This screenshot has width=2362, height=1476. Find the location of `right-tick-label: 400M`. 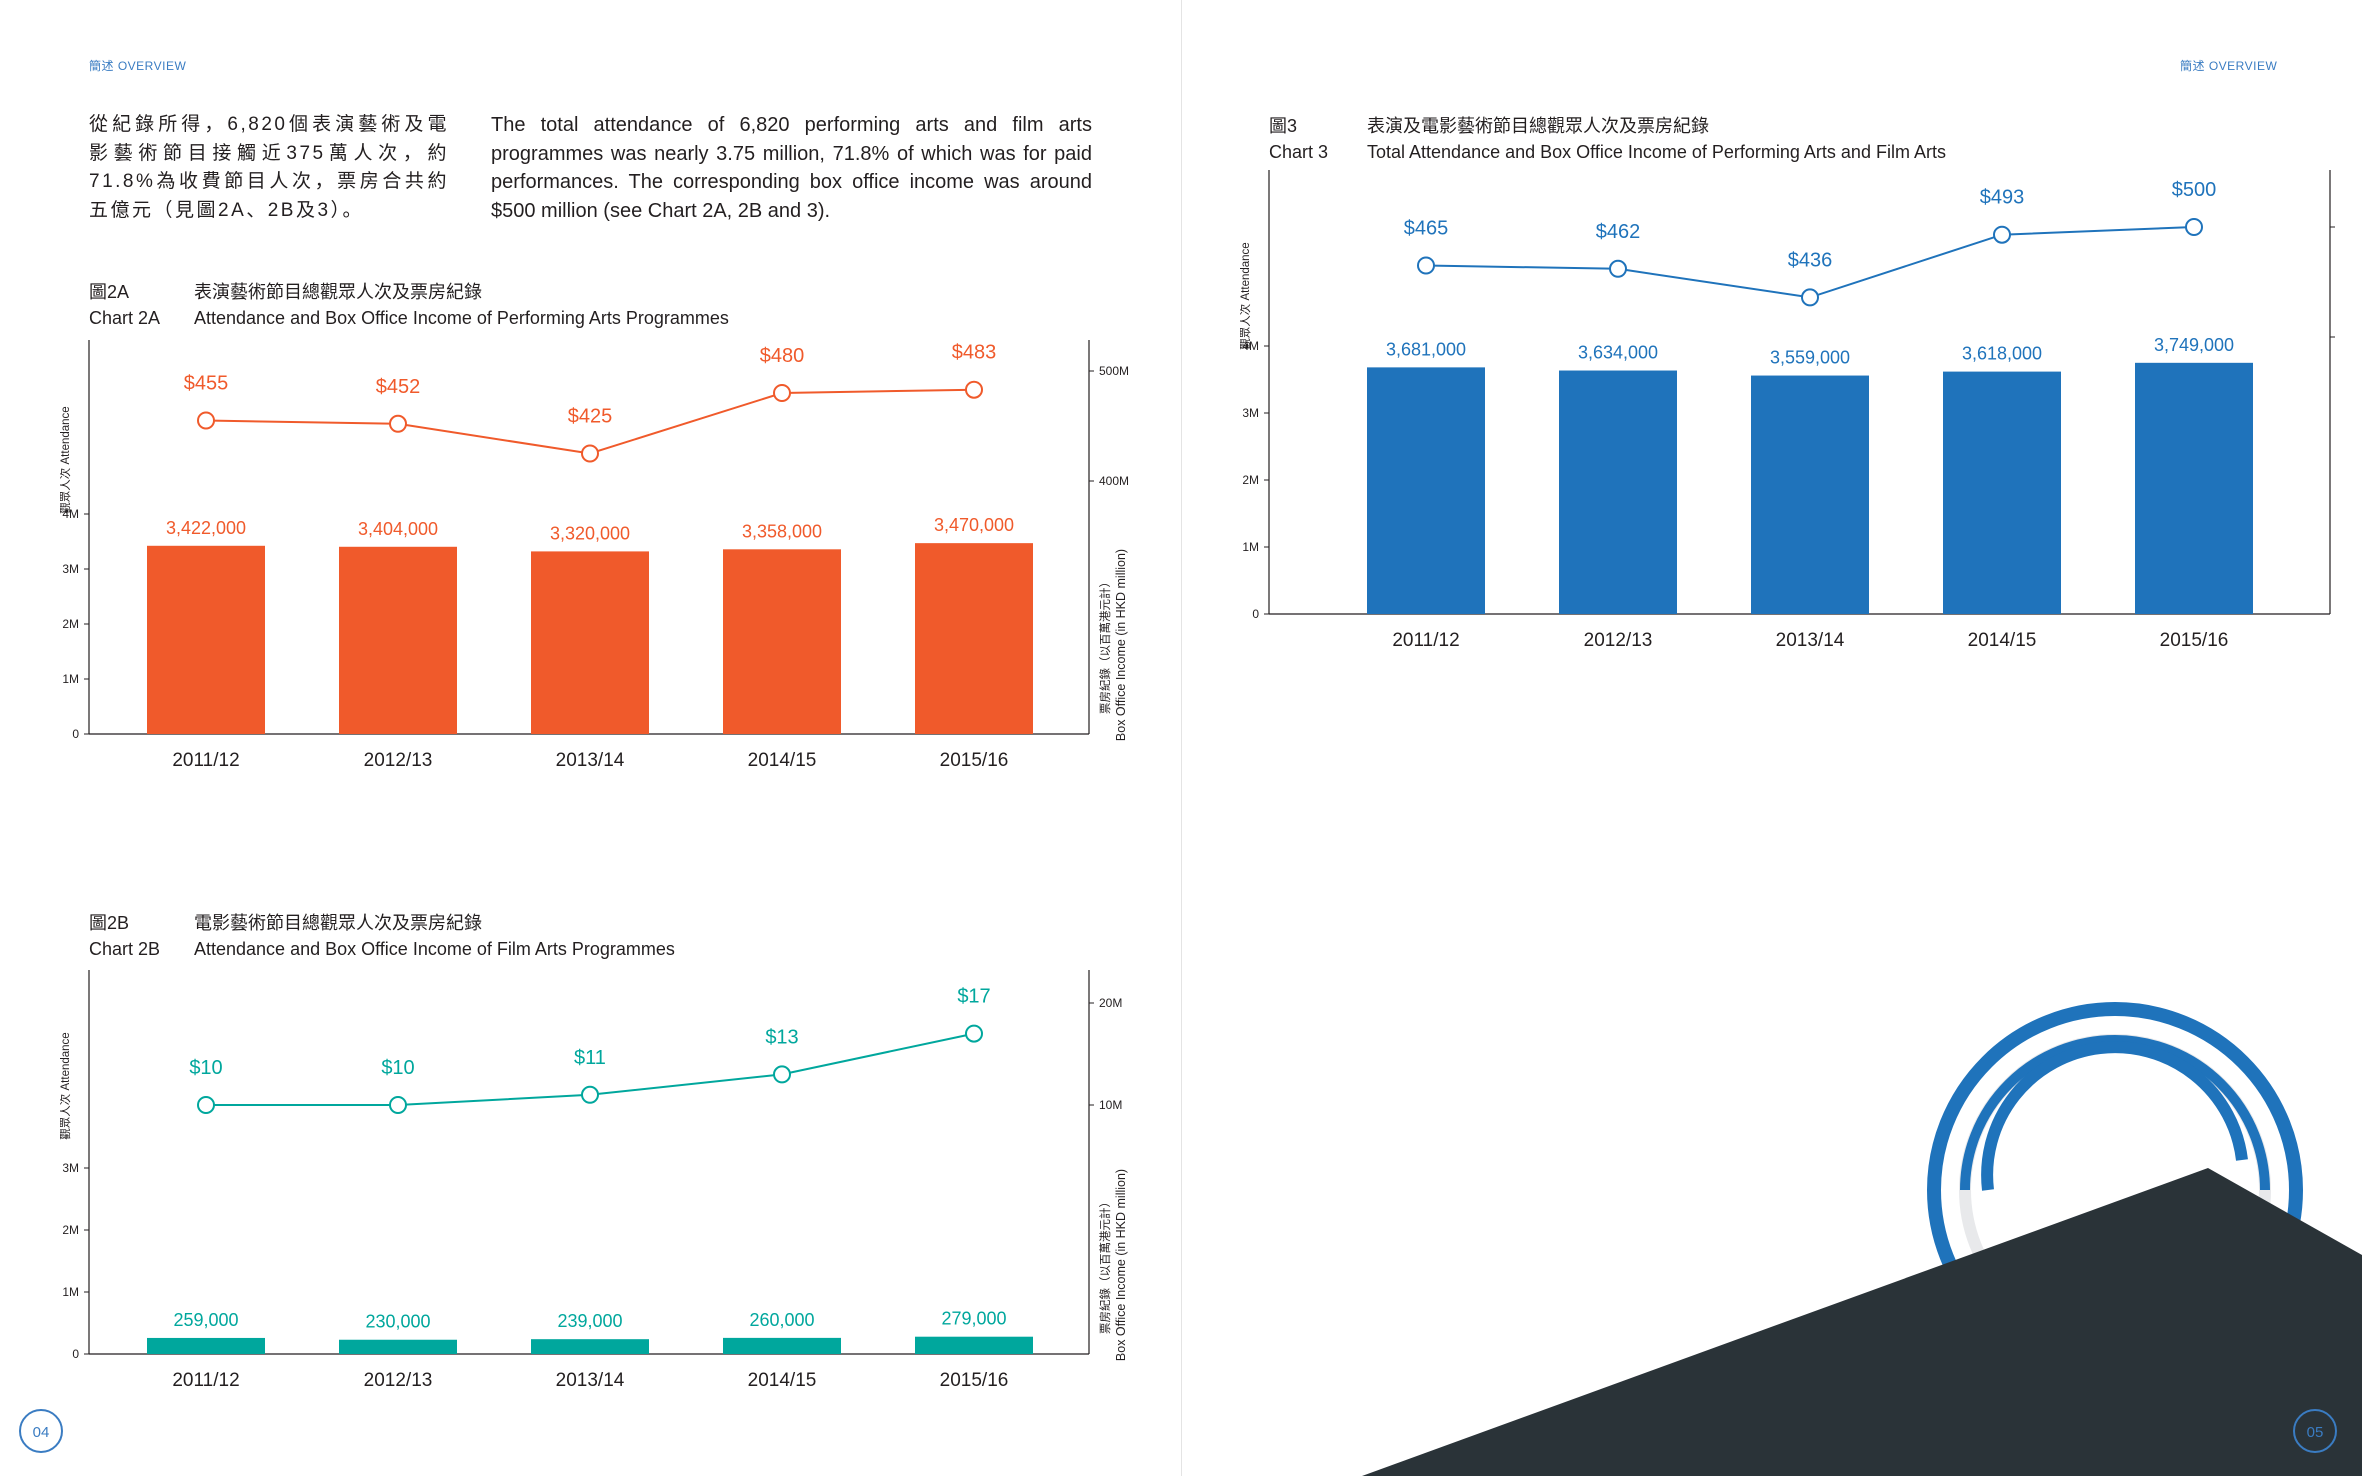

right-tick-label: 400M is located at coordinates (1114, 481).